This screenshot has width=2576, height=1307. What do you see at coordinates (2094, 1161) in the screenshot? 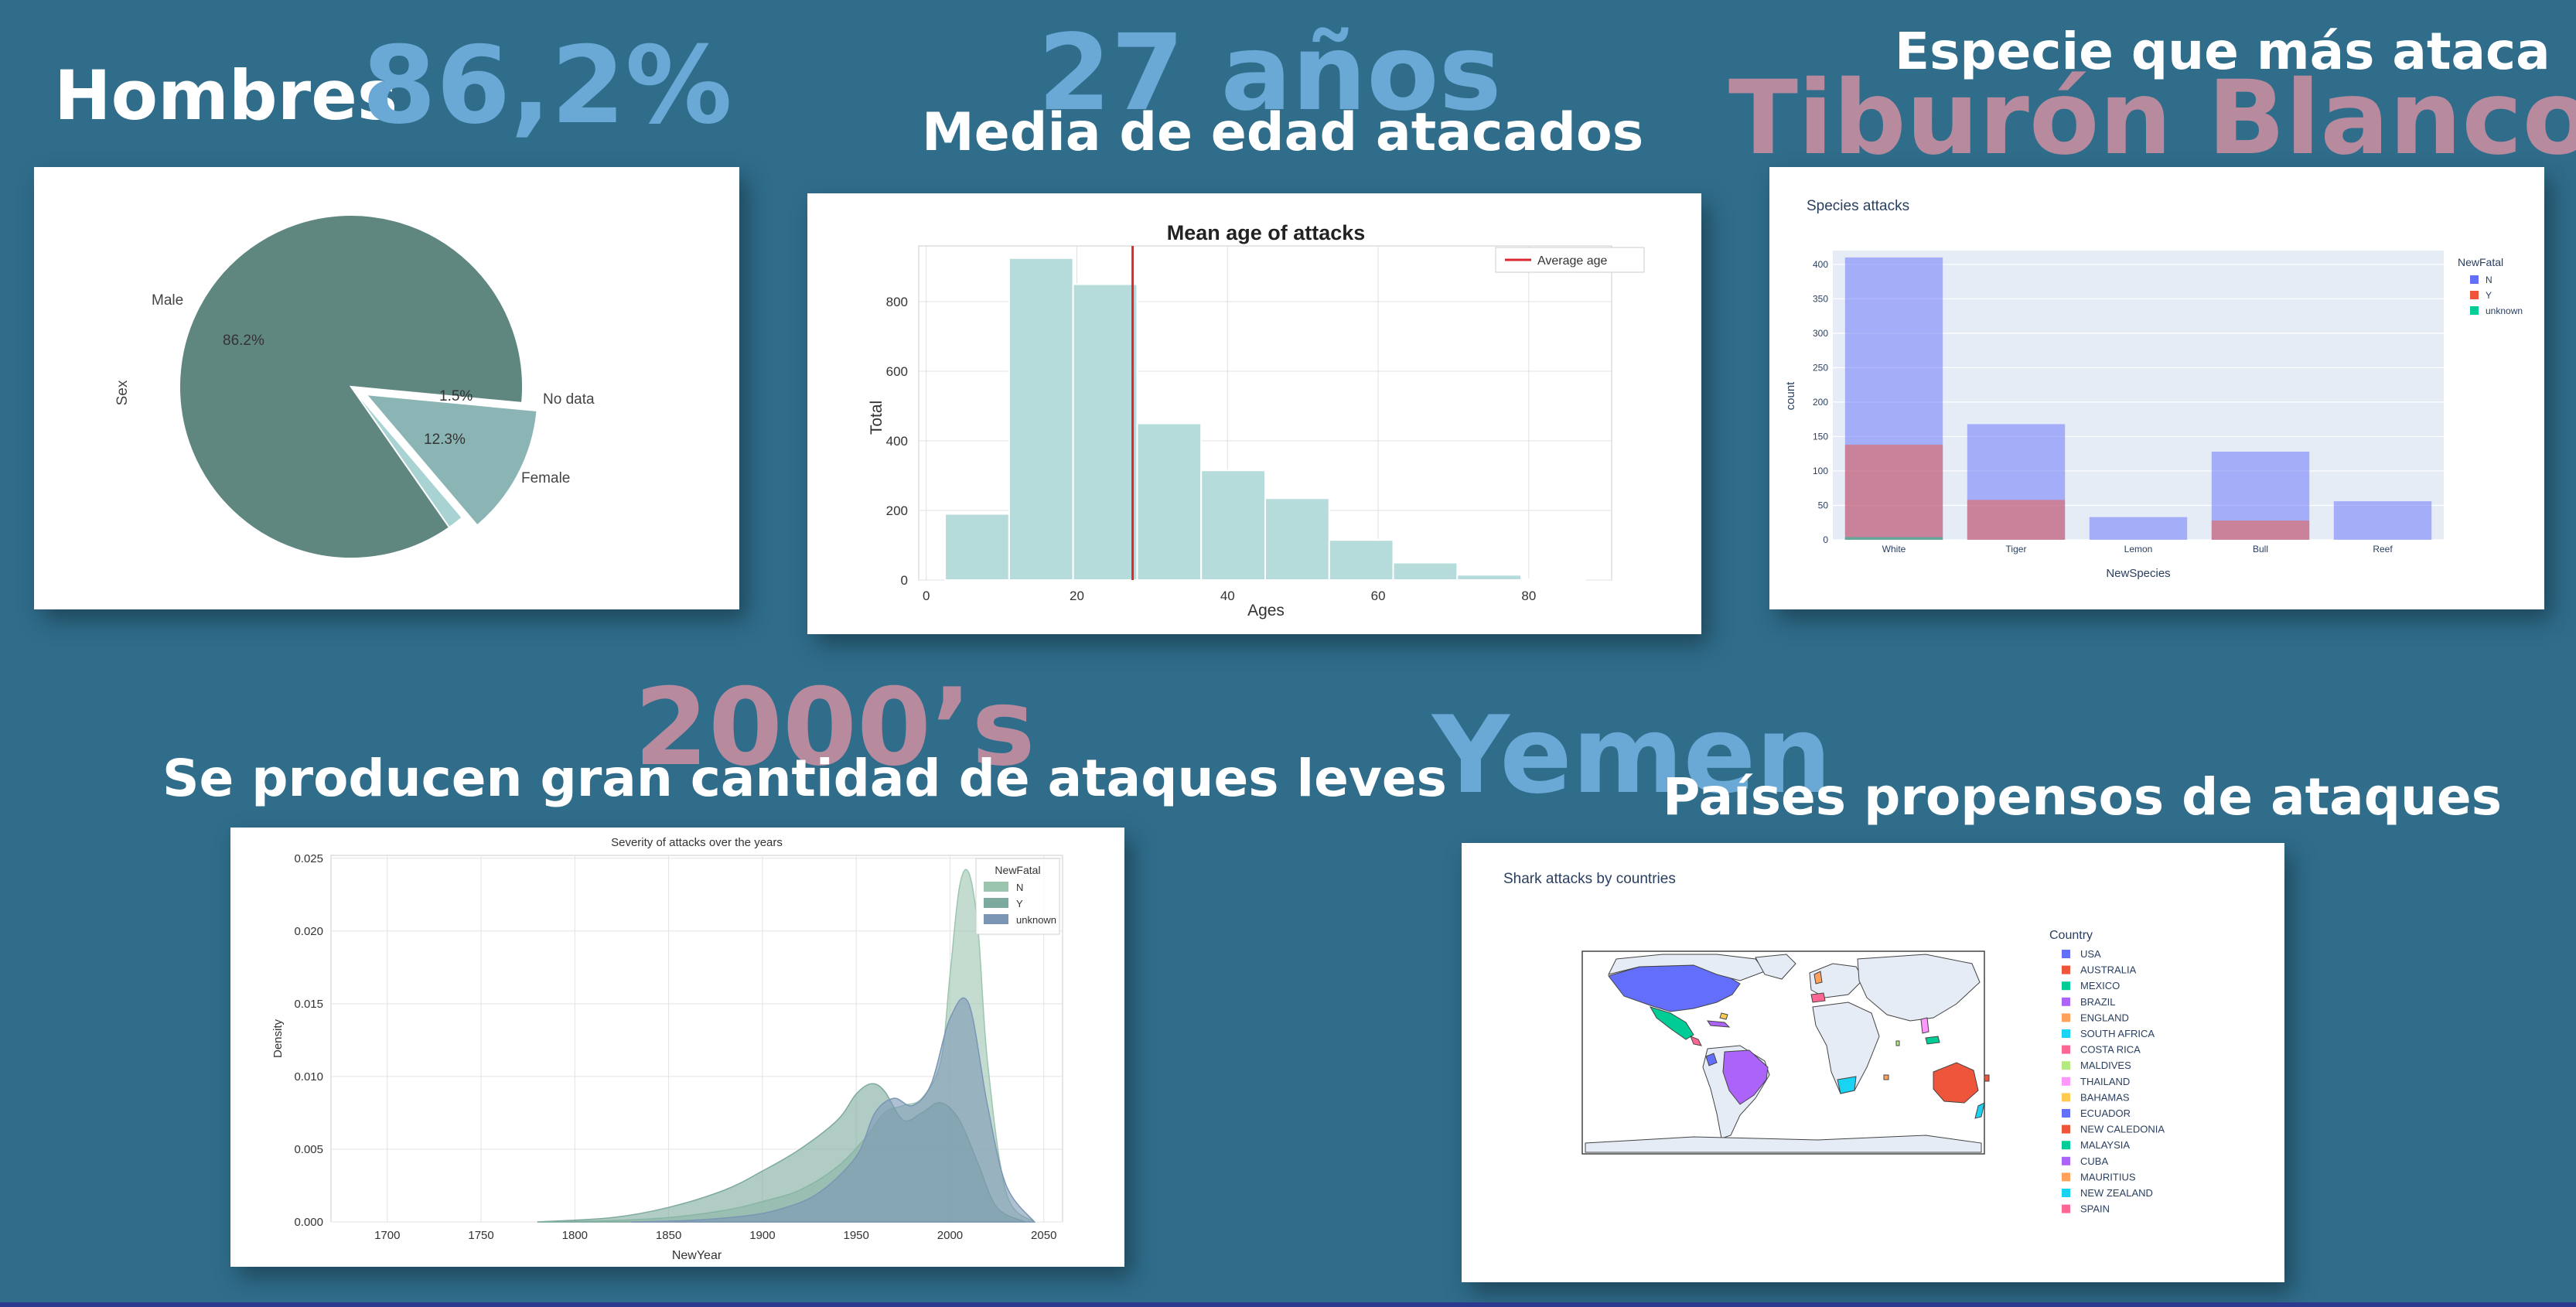
I see `legend-label-cuba: CUBA` at bounding box center [2094, 1161].